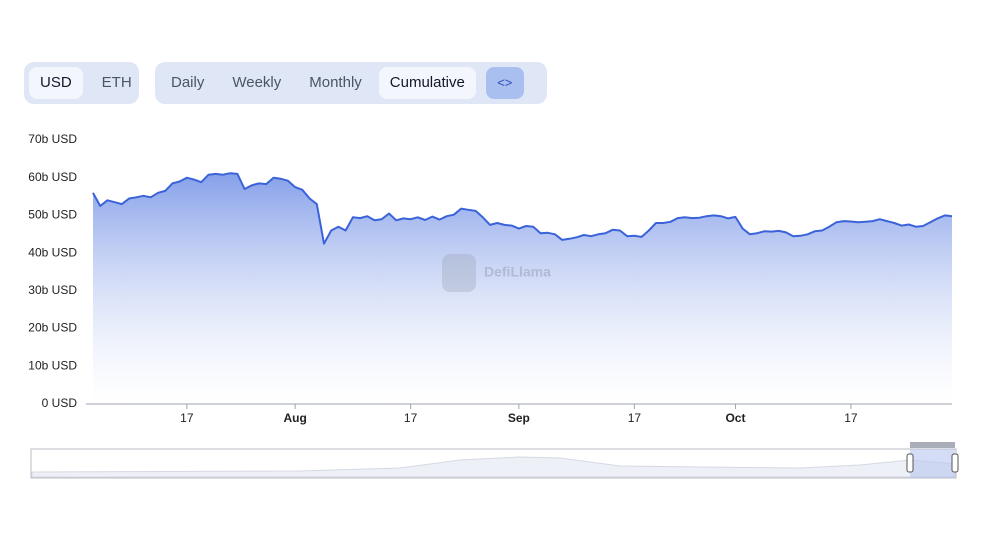 The height and width of the screenshot is (554, 984). I want to click on y-tick-label: 30b USD, so click(52, 290).